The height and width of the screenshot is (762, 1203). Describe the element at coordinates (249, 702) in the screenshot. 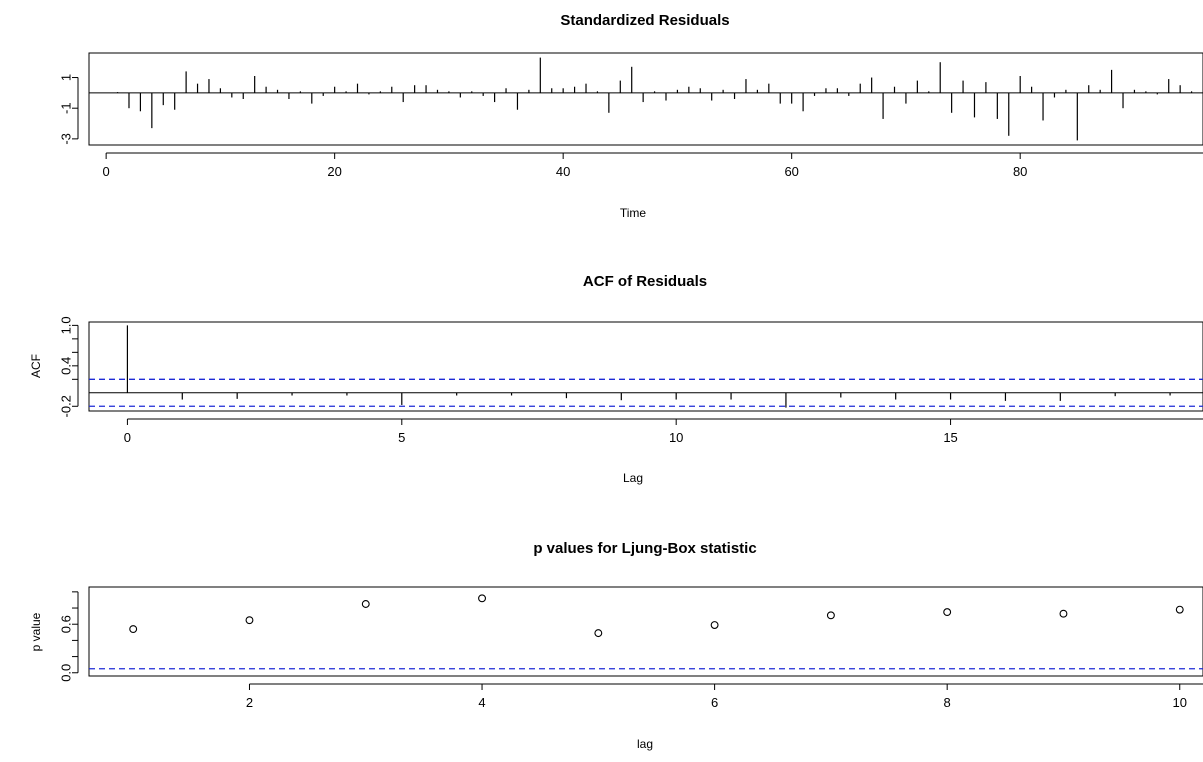

I see `x-tick-label: 2` at that location.